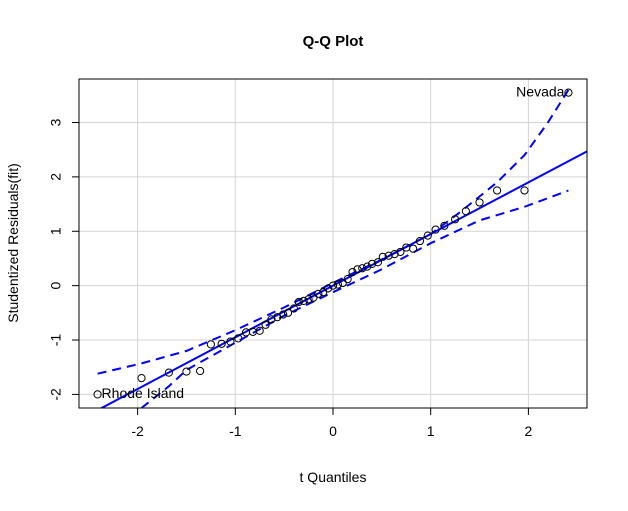 The image size is (628, 511). Describe the element at coordinates (235, 431) in the screenshot. I see `x-tick-label: -1` at that location.